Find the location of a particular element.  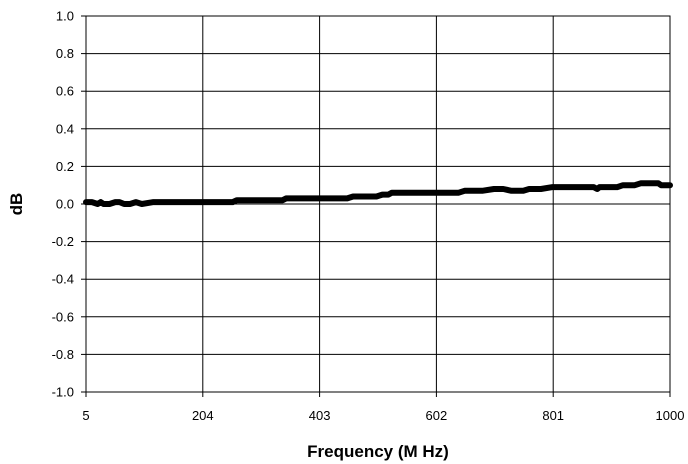

x-tick-label: 403 is located at coordinates (320, 415).